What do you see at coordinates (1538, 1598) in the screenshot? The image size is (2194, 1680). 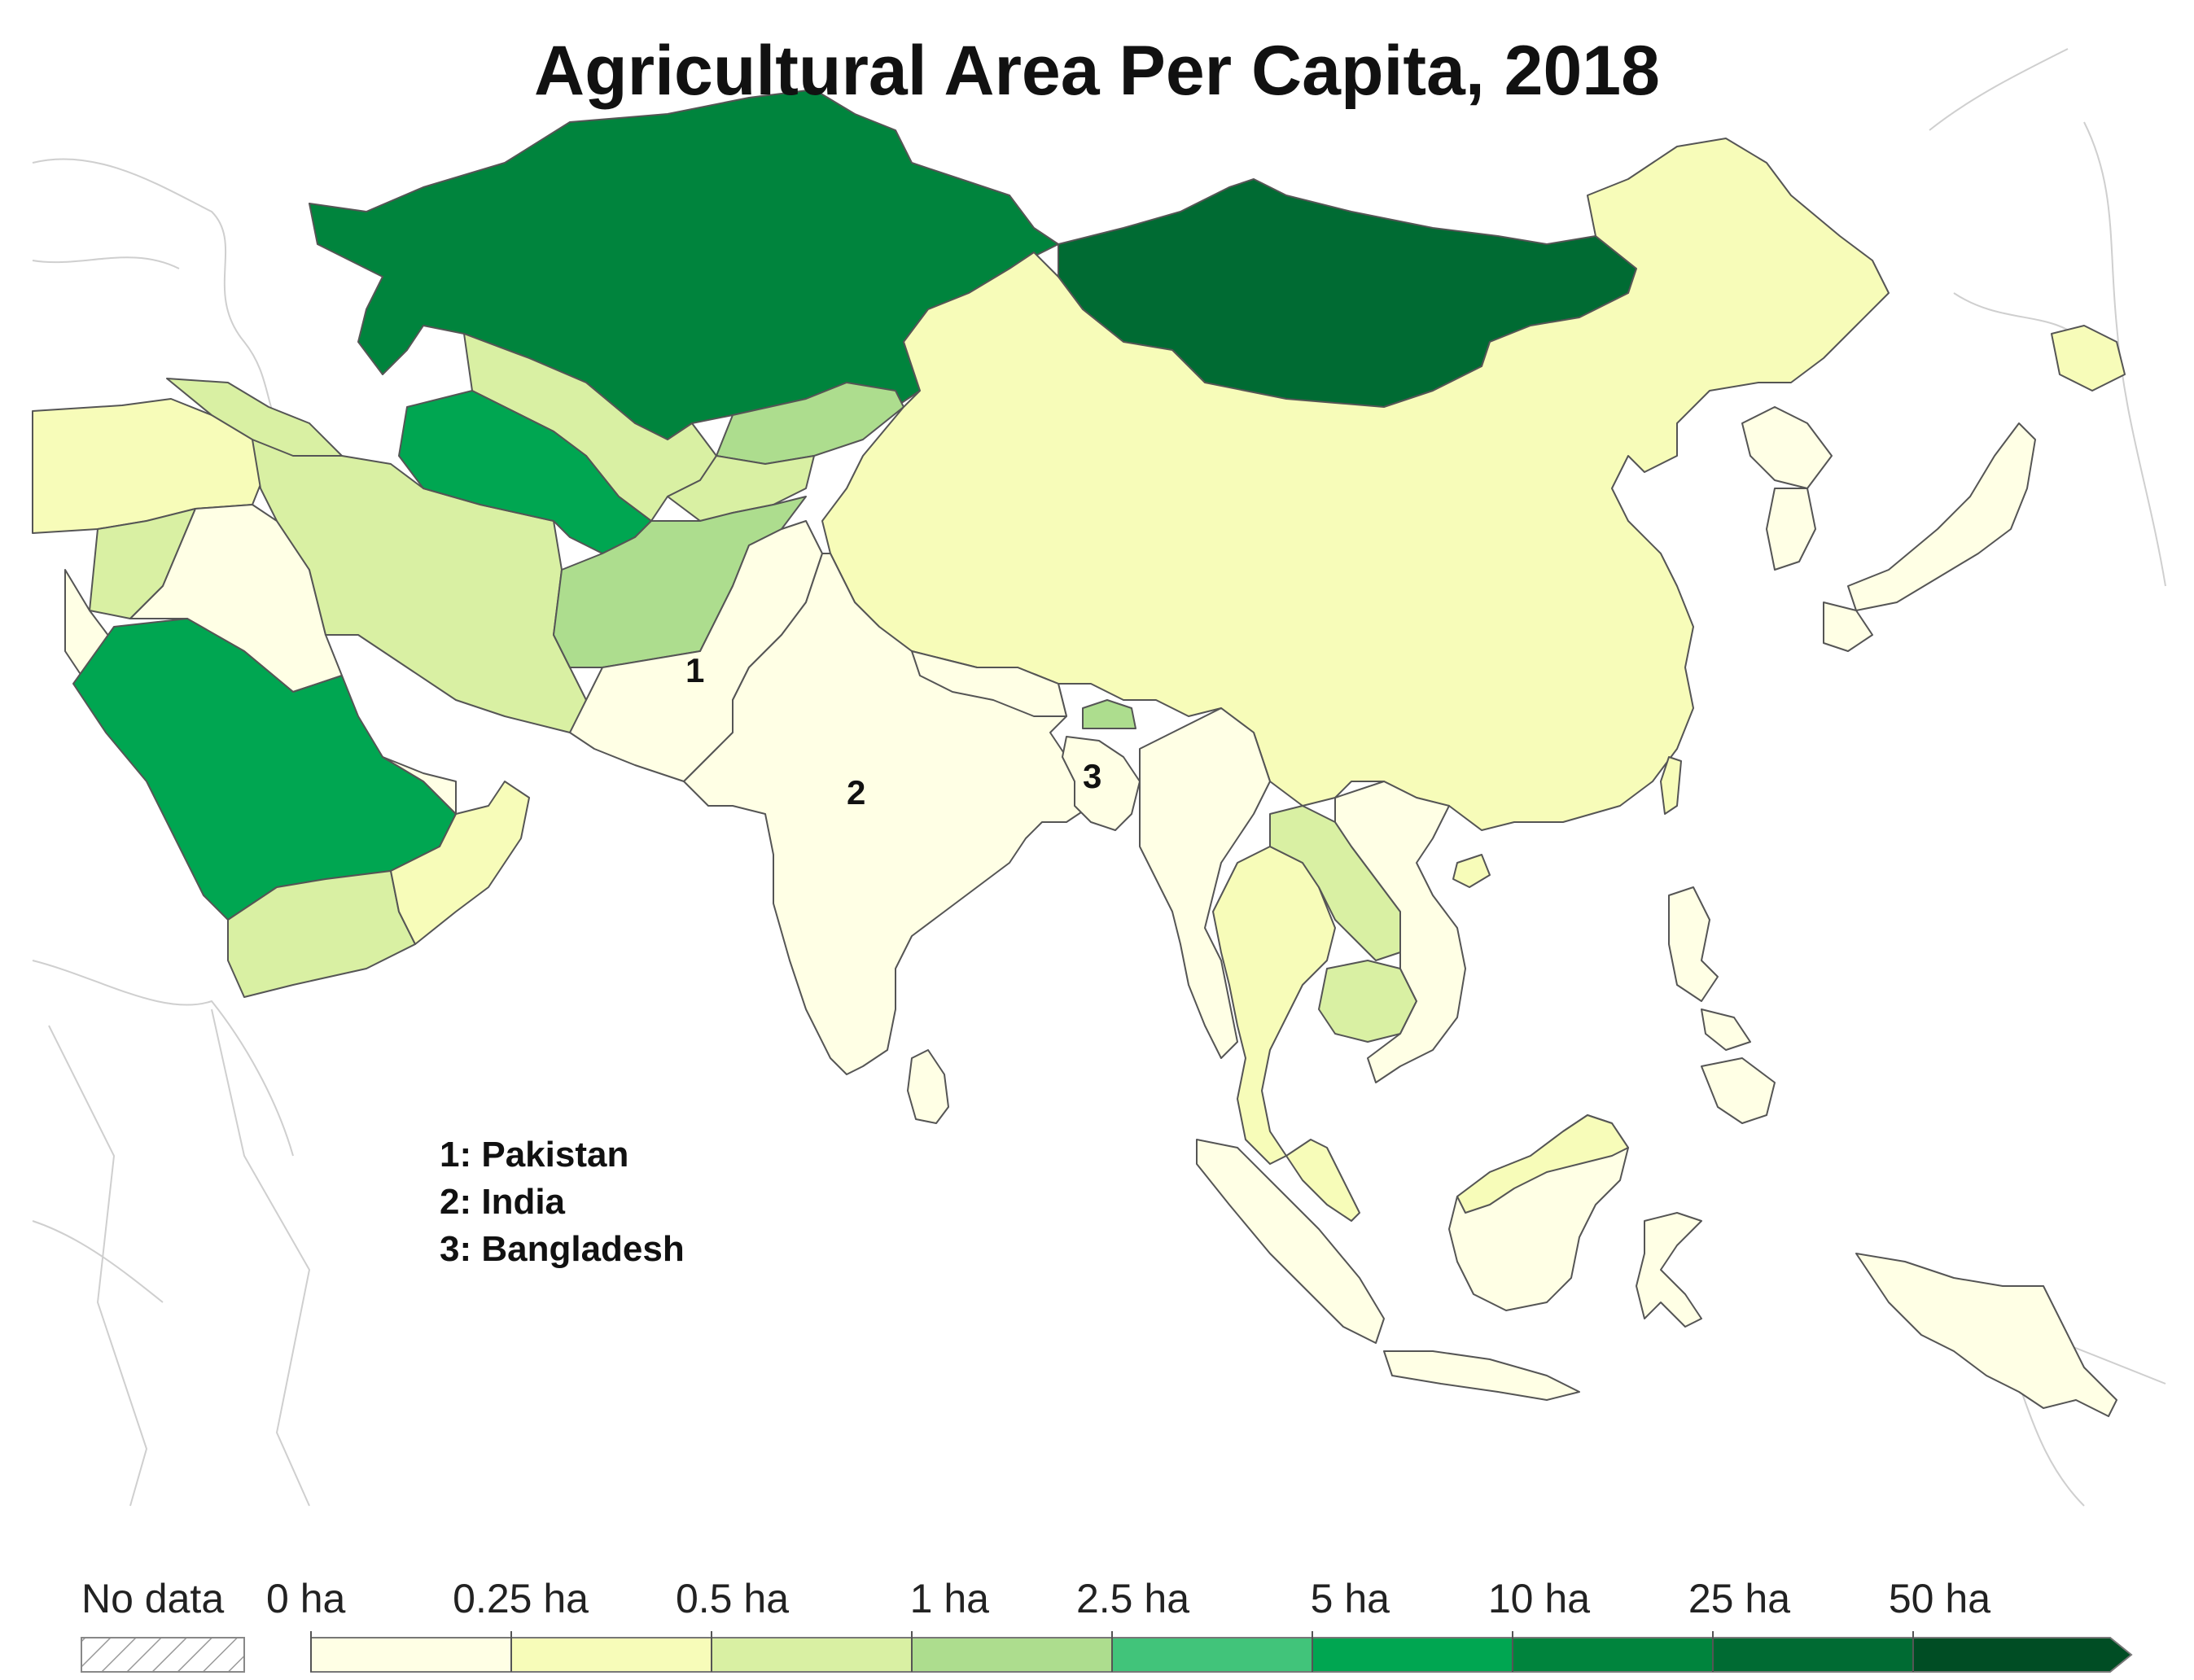 I see `legend-bin-label: 10 ha` at bounding box center [1538, 1598].